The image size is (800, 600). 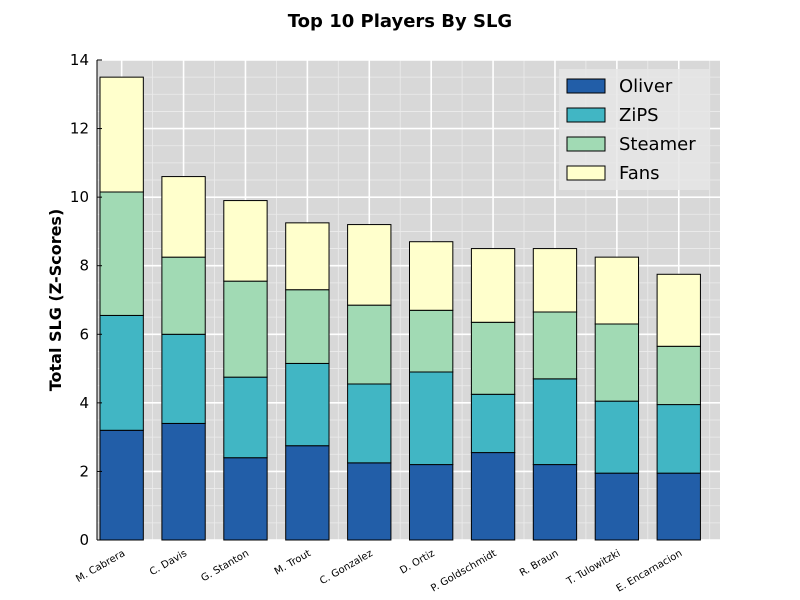 What do you see at coordinates (168, 563) in the screenshot?
I see `x-tick-label: C. Davis` at bounding box center [168, 563].